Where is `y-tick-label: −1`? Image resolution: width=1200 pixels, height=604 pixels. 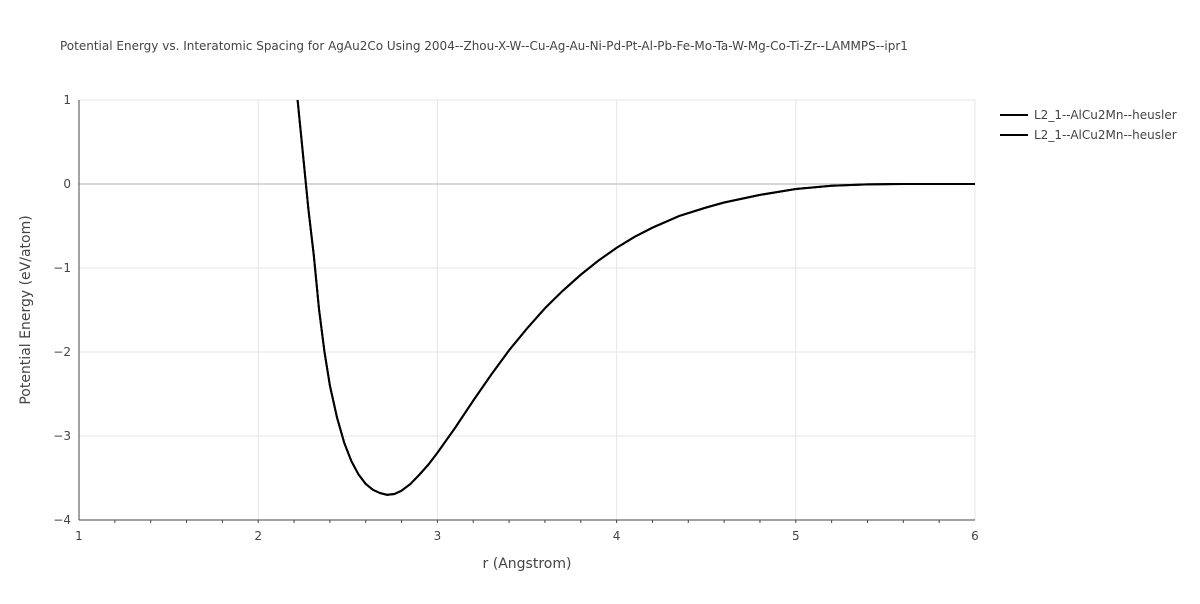
y-tick-label: −1 is located at coordinates (62, 268).